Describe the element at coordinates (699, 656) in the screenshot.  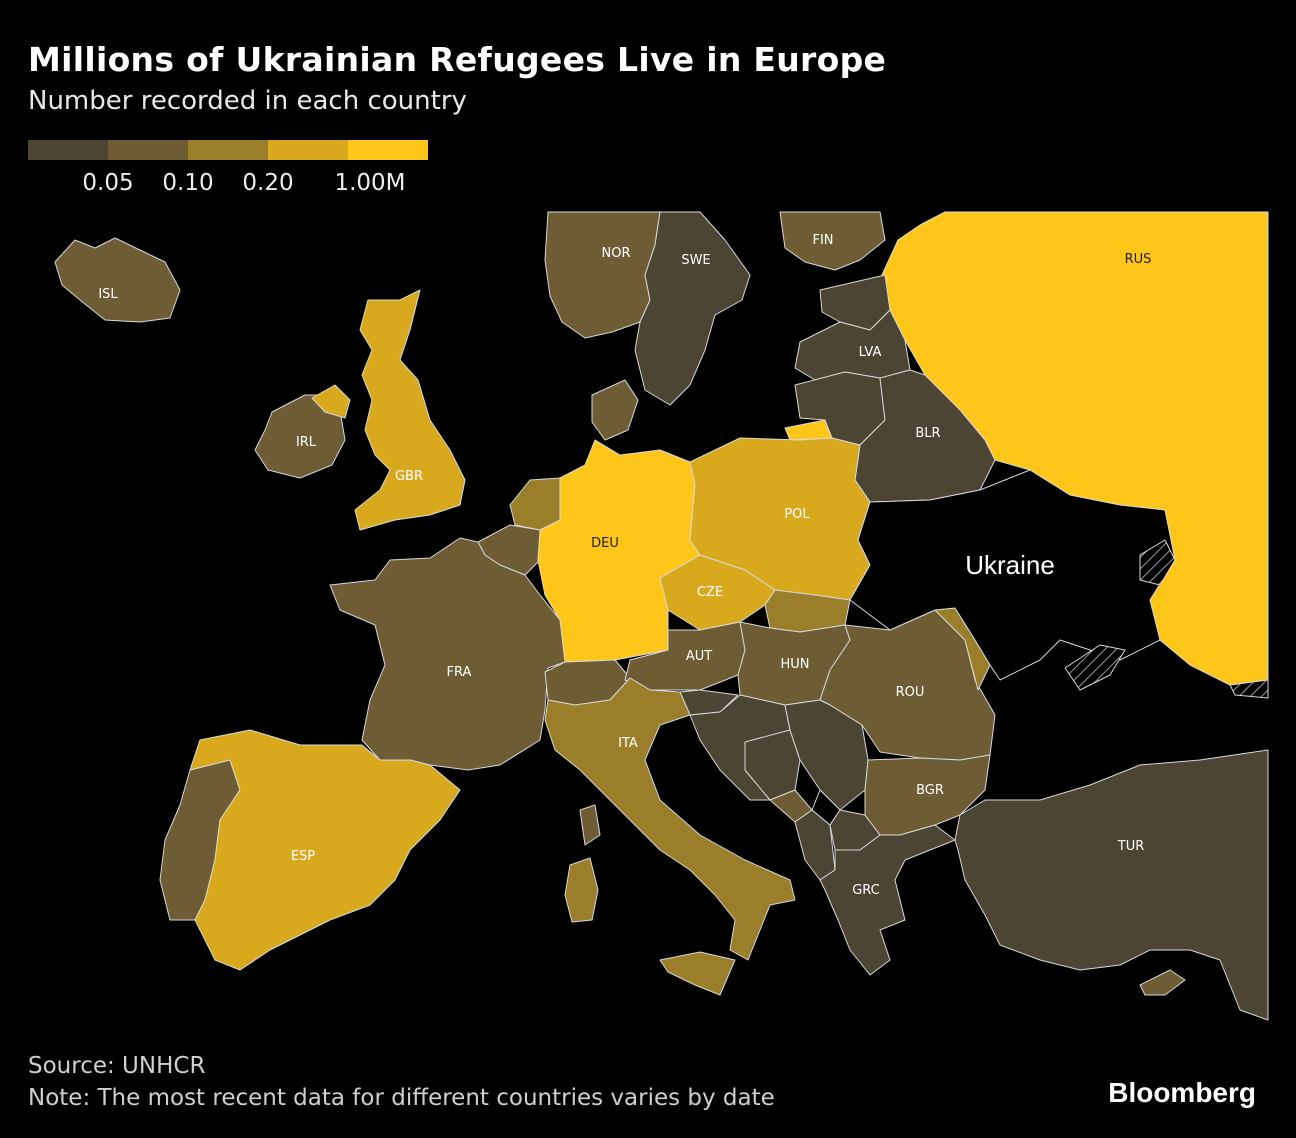
I see `country-label-aut: AUT` at that location.